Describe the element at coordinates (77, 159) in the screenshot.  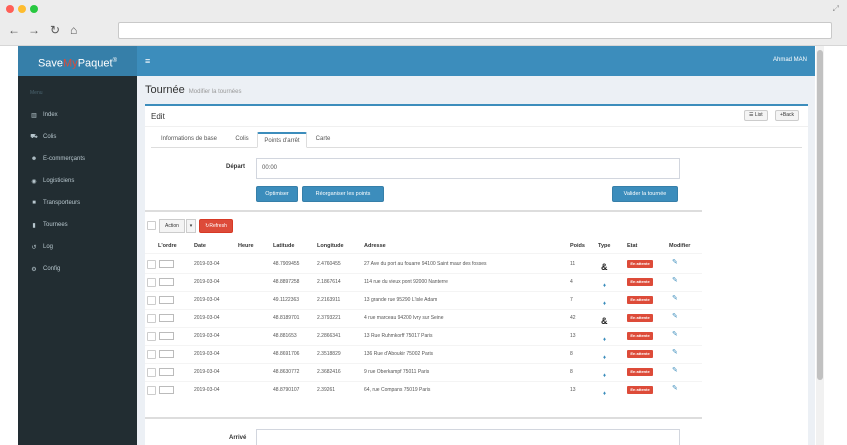
I see `sidebar-item-ecommercants: ☻ E-commerçants` at that location.